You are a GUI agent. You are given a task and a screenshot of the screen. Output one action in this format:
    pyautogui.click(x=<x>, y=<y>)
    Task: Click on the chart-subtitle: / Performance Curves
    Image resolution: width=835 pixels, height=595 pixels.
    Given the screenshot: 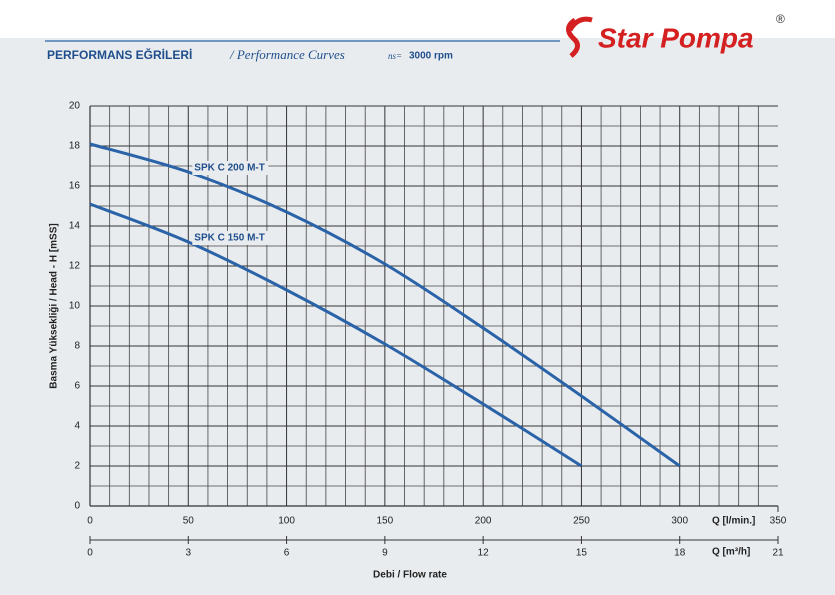 What is the action you would take?
    pyautogui.click(x=287, y=54)
    